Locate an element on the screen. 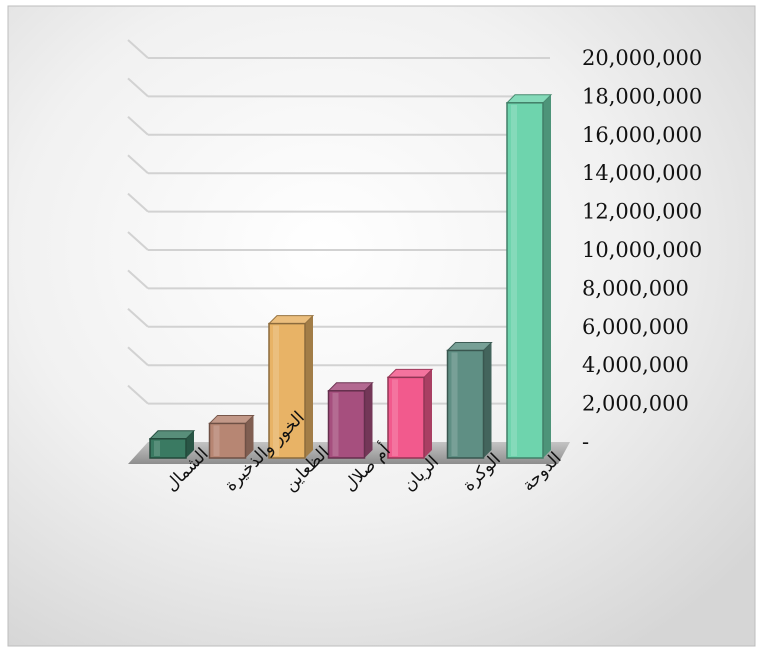 Image resolution: width=763 pixels, height=652 pixels. y-tick-label: - is located at coordinates (585, 442).